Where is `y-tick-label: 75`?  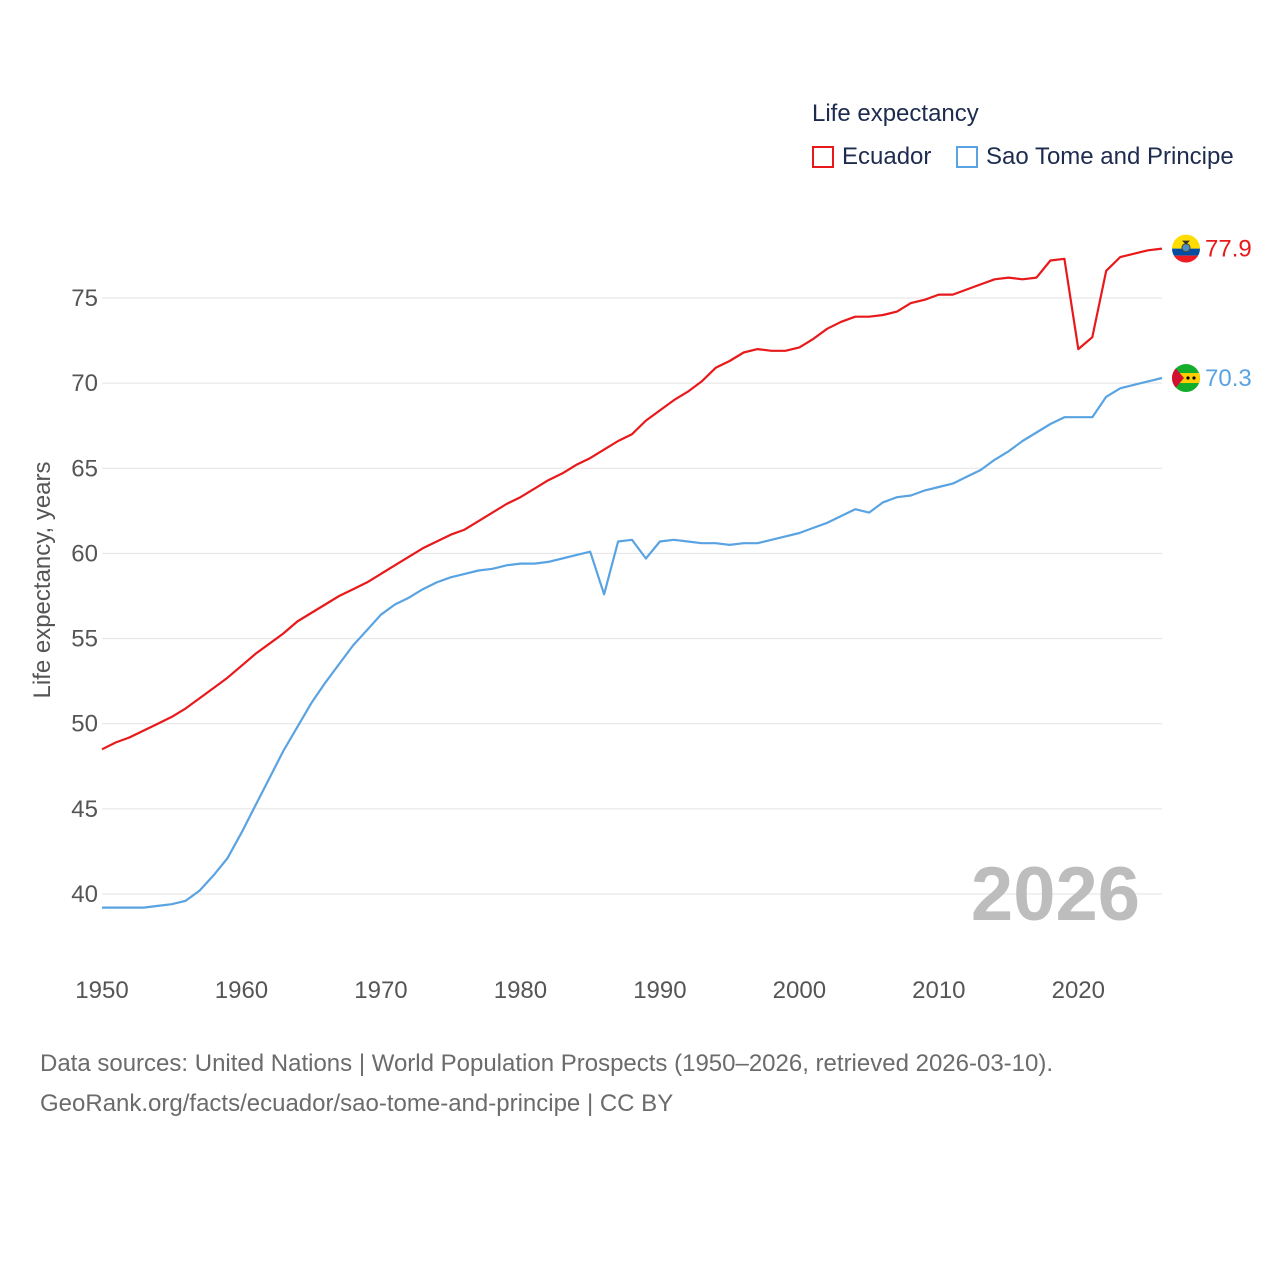
y-tick-label: 75 is located at coordinates (84, 298).